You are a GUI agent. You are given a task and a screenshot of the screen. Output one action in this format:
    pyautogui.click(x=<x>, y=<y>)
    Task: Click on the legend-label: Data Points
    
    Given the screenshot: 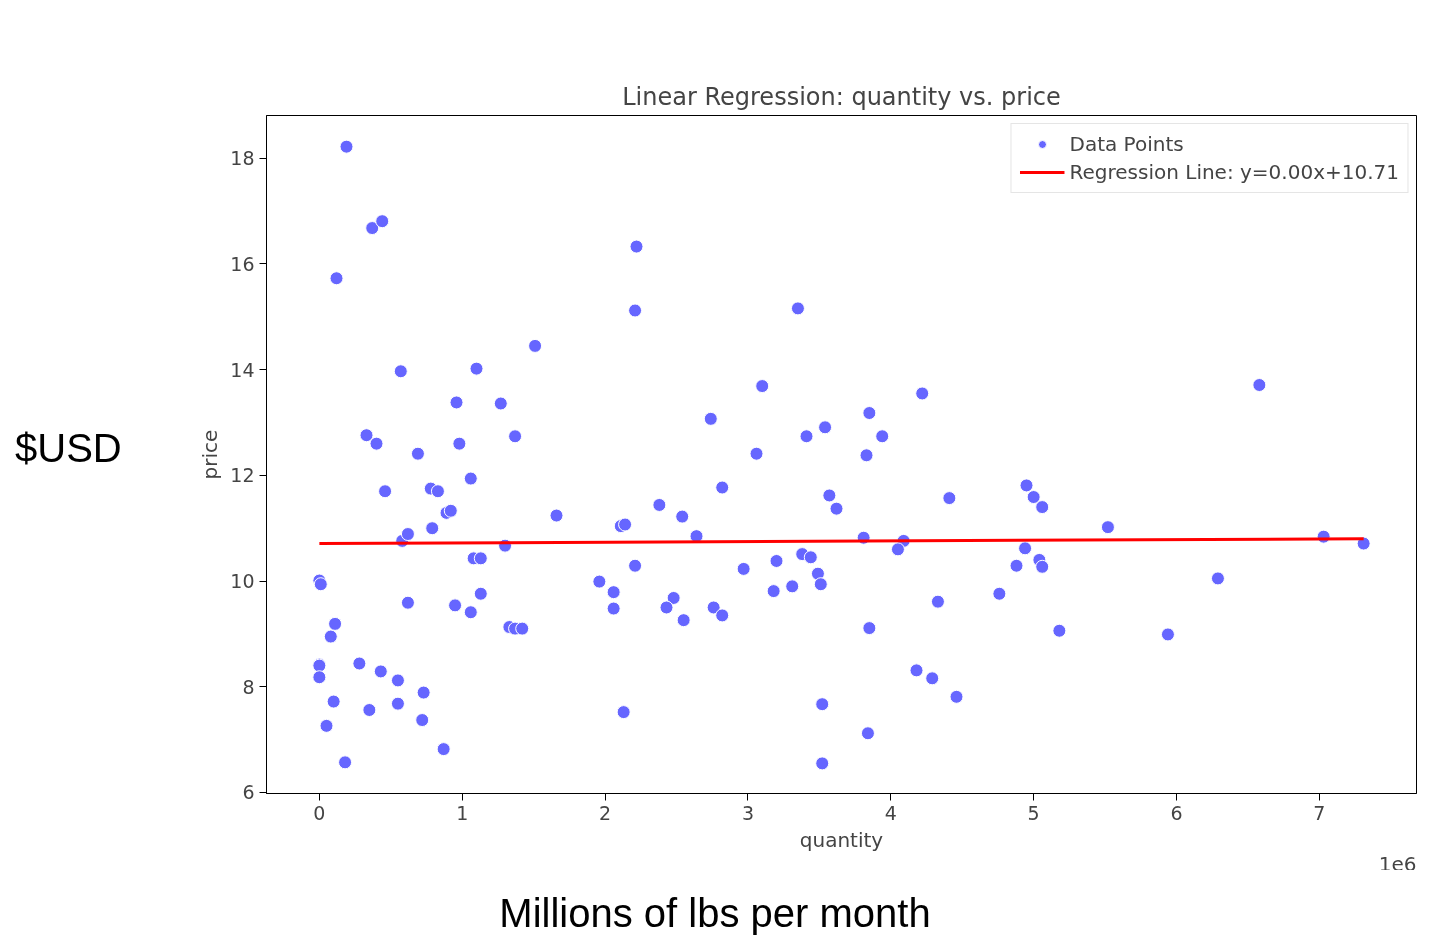 What is the action you would take?
    pyautogui.click(x=1126, y=144)
    